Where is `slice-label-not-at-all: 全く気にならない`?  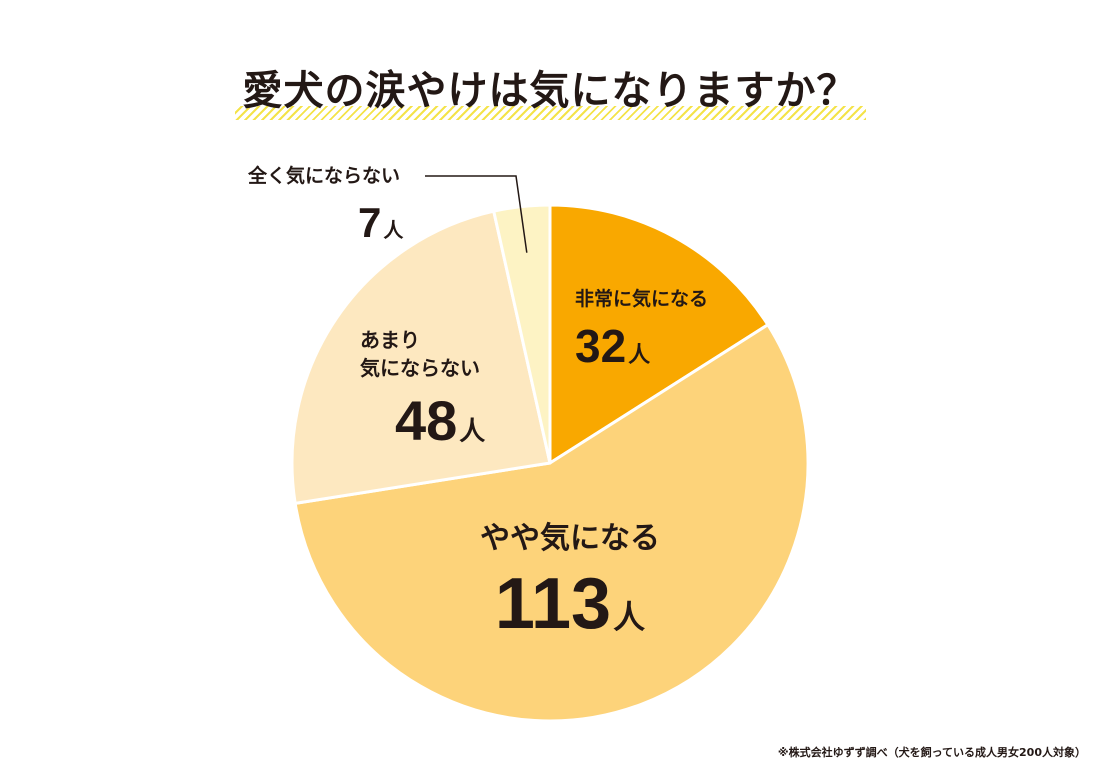
slice-label-not-at-all: 全く気にならない is located at coordinates (323, 175).